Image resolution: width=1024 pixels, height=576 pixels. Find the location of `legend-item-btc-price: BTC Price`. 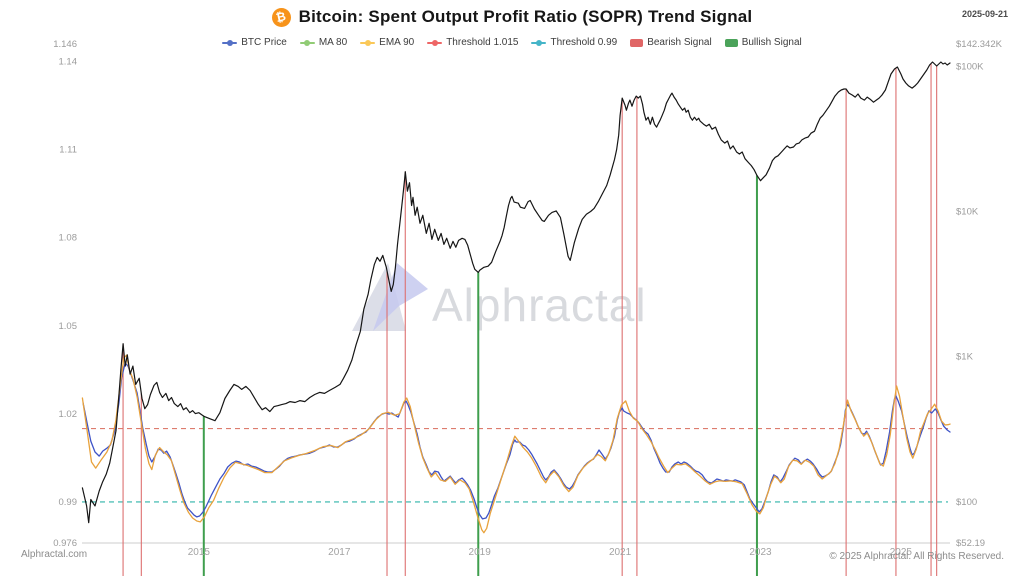

legend-item-btc-price: BTC Price is located at coordinates (254, 42).